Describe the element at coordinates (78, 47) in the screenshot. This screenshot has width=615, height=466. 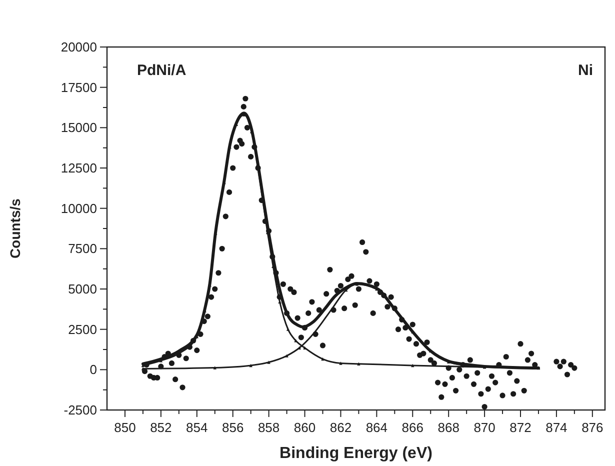
I see `y-tick-label: 20000` at that location.